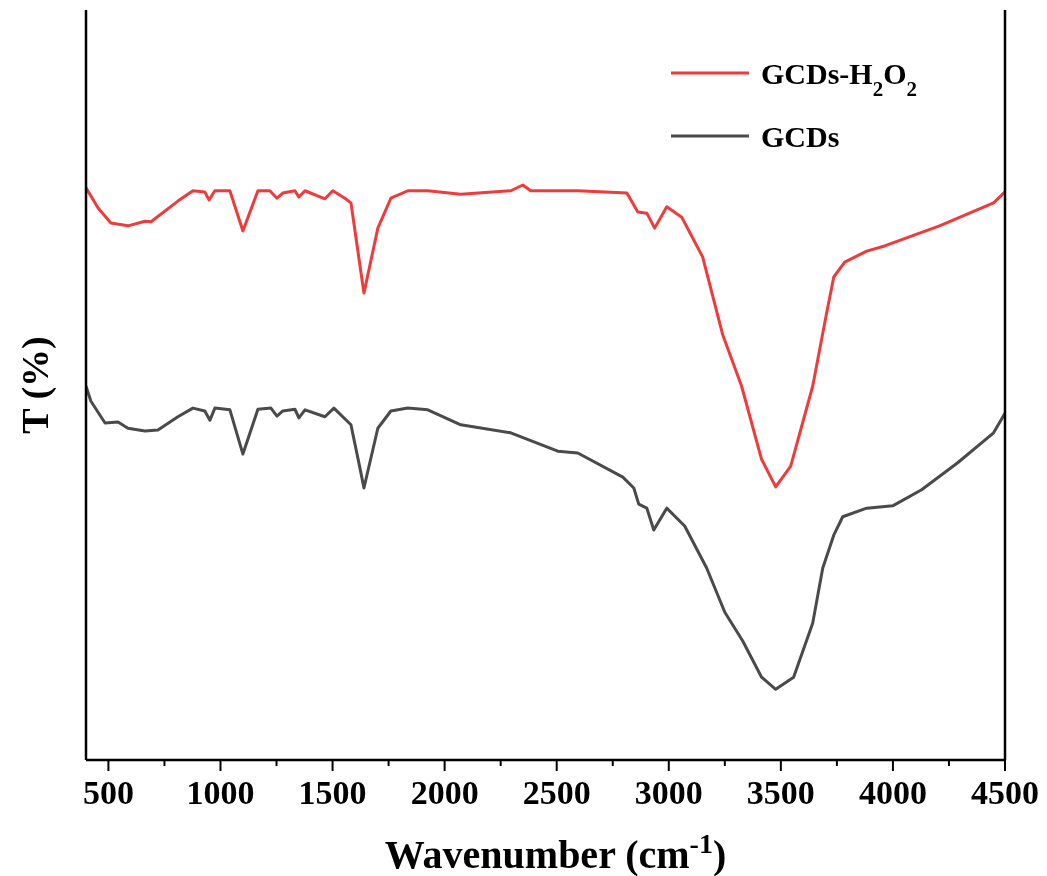 The image size is (1047, 876). Describe the element at coordinates (668, 792) in the screenshot. I see `x-tick-label: 3000` at that location.